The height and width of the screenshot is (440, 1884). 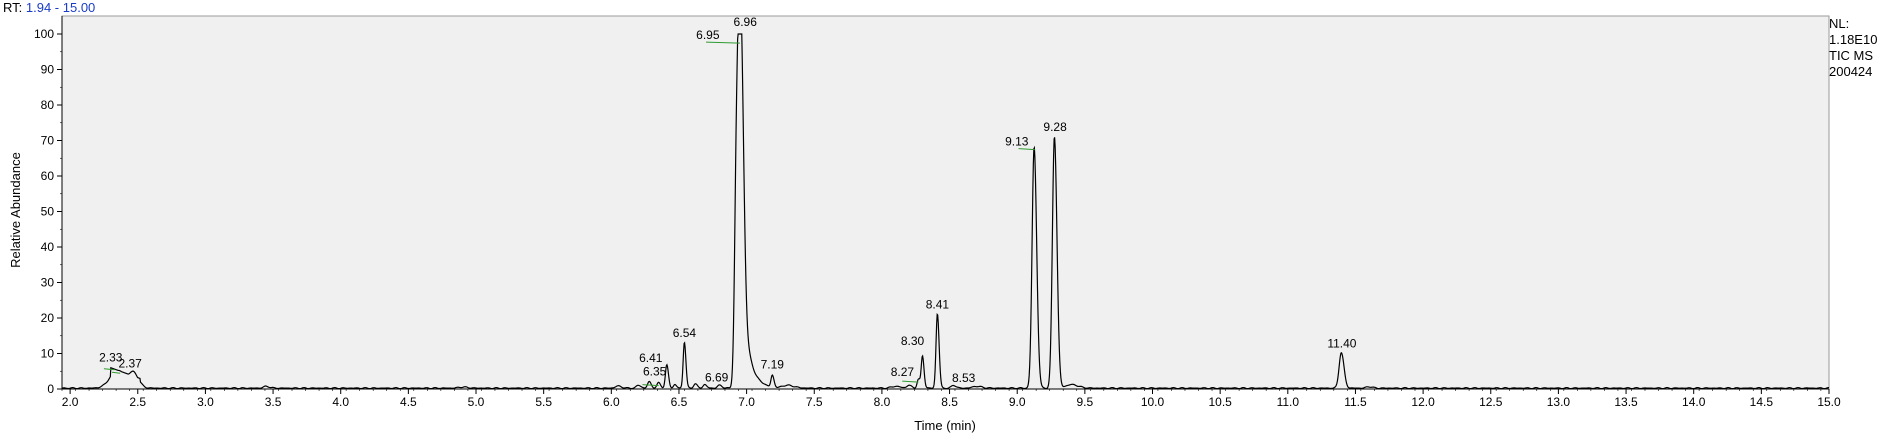 What do you see at coordinates (60, 7) in the screenshot?
I see `rt-range-value: 1.94 - 15.00` at bounding box center [60, 7].